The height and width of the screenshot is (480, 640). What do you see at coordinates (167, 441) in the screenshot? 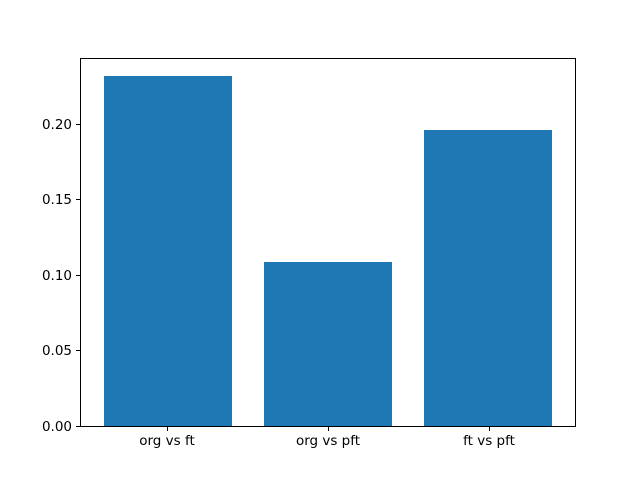
I see `x-tick-label: org vs ft` at bounding box center [167, 441].